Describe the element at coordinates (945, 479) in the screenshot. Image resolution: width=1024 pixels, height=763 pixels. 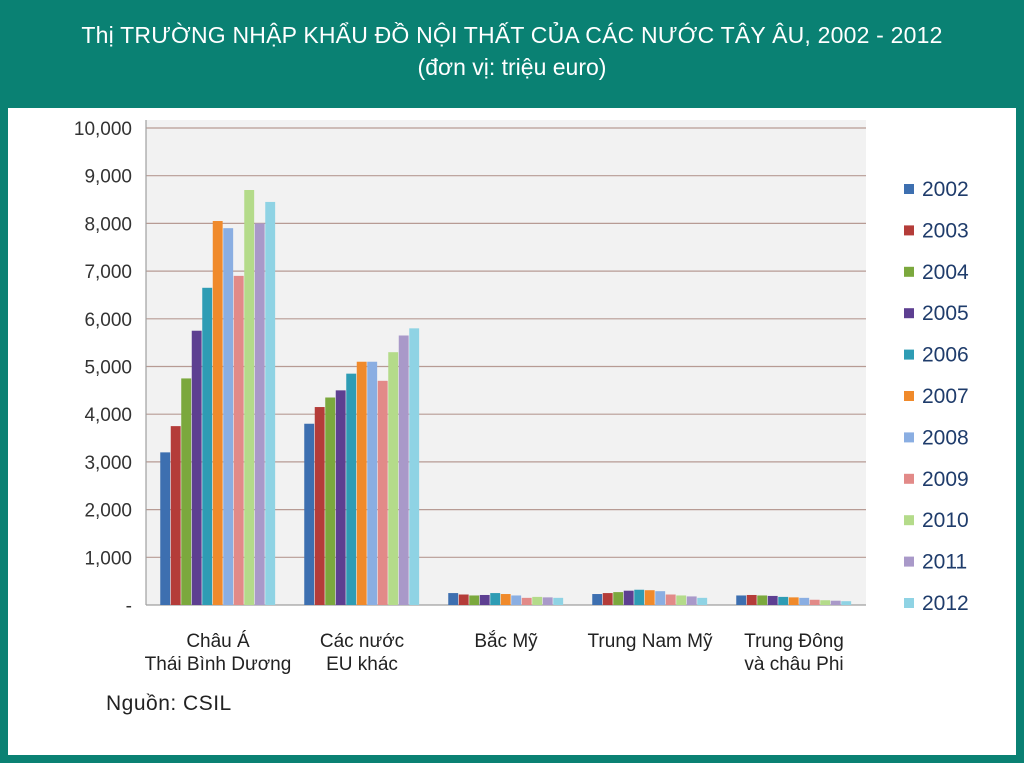
I see `legend-label: 2009` at that location.